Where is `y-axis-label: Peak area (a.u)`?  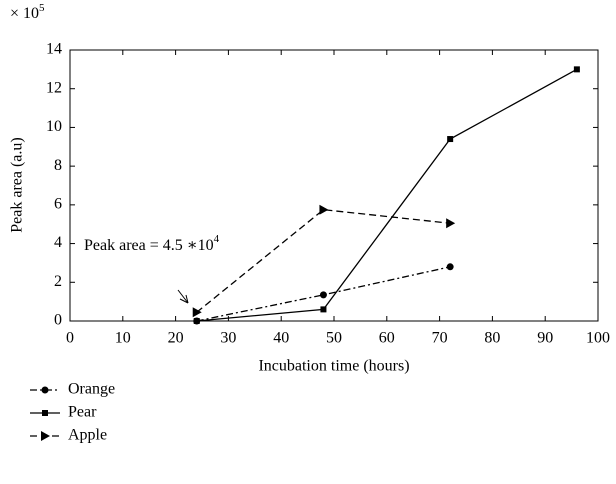
y-axis-label: Peak area (a.u) is located at coordinates (17, 185).